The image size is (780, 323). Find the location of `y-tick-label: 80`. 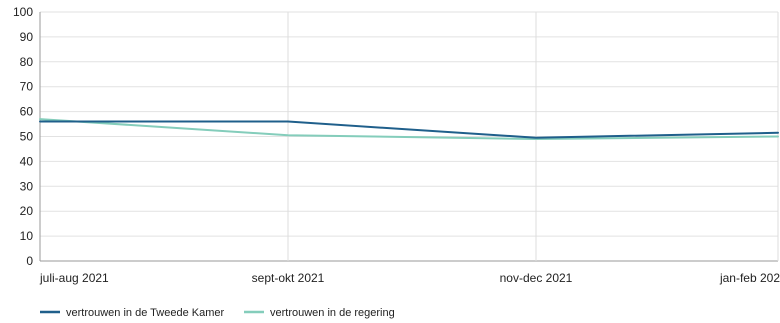

y-tick-label: 80 is located at coordinates (27, 62).